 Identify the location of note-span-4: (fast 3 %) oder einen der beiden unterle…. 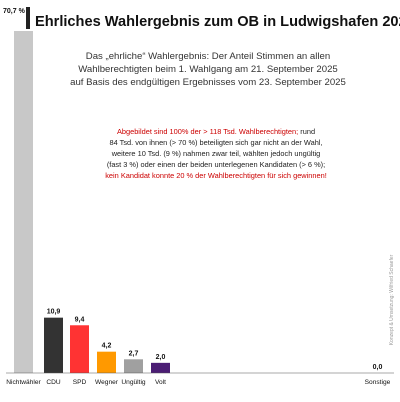
(216, 164).